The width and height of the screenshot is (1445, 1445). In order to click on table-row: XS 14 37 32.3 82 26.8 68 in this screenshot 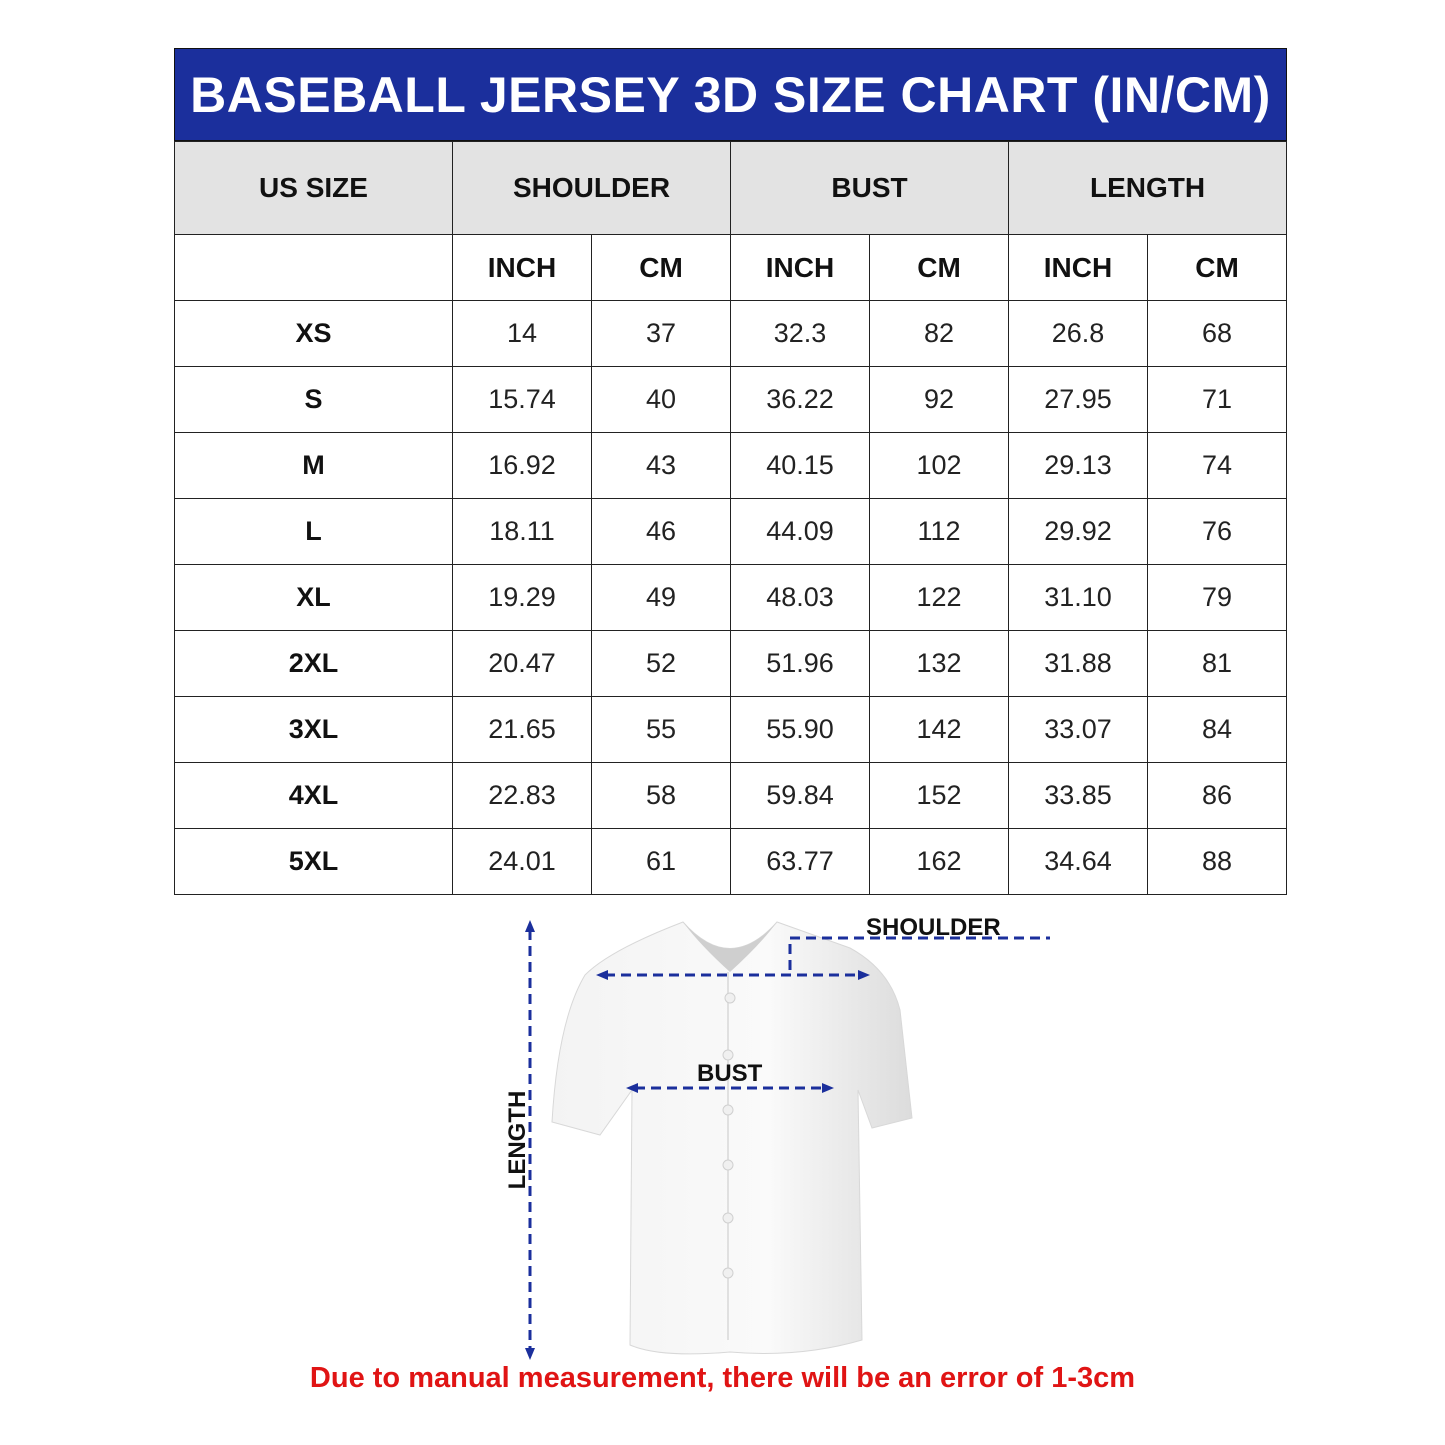, I will do `click(731, 333)`.